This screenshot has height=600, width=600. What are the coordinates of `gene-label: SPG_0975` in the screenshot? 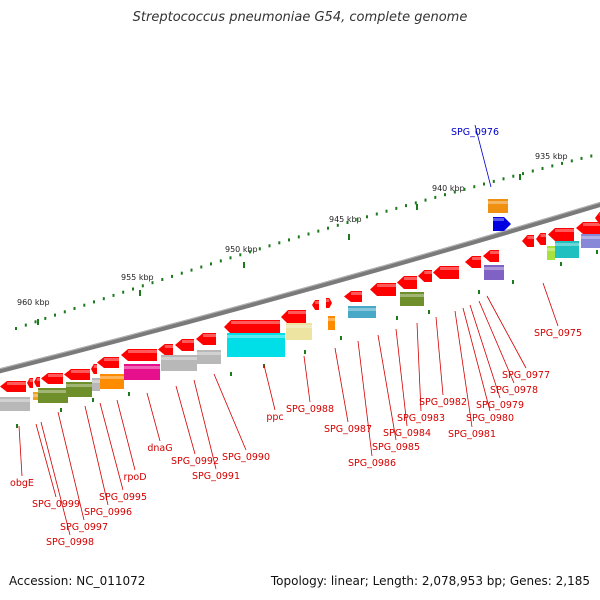 It's located at (558, 333).